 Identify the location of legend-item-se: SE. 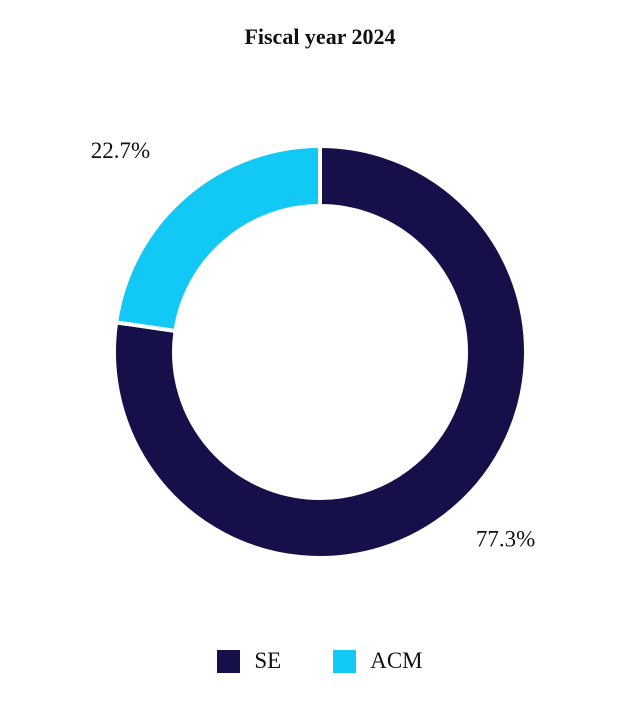
(249, 661).